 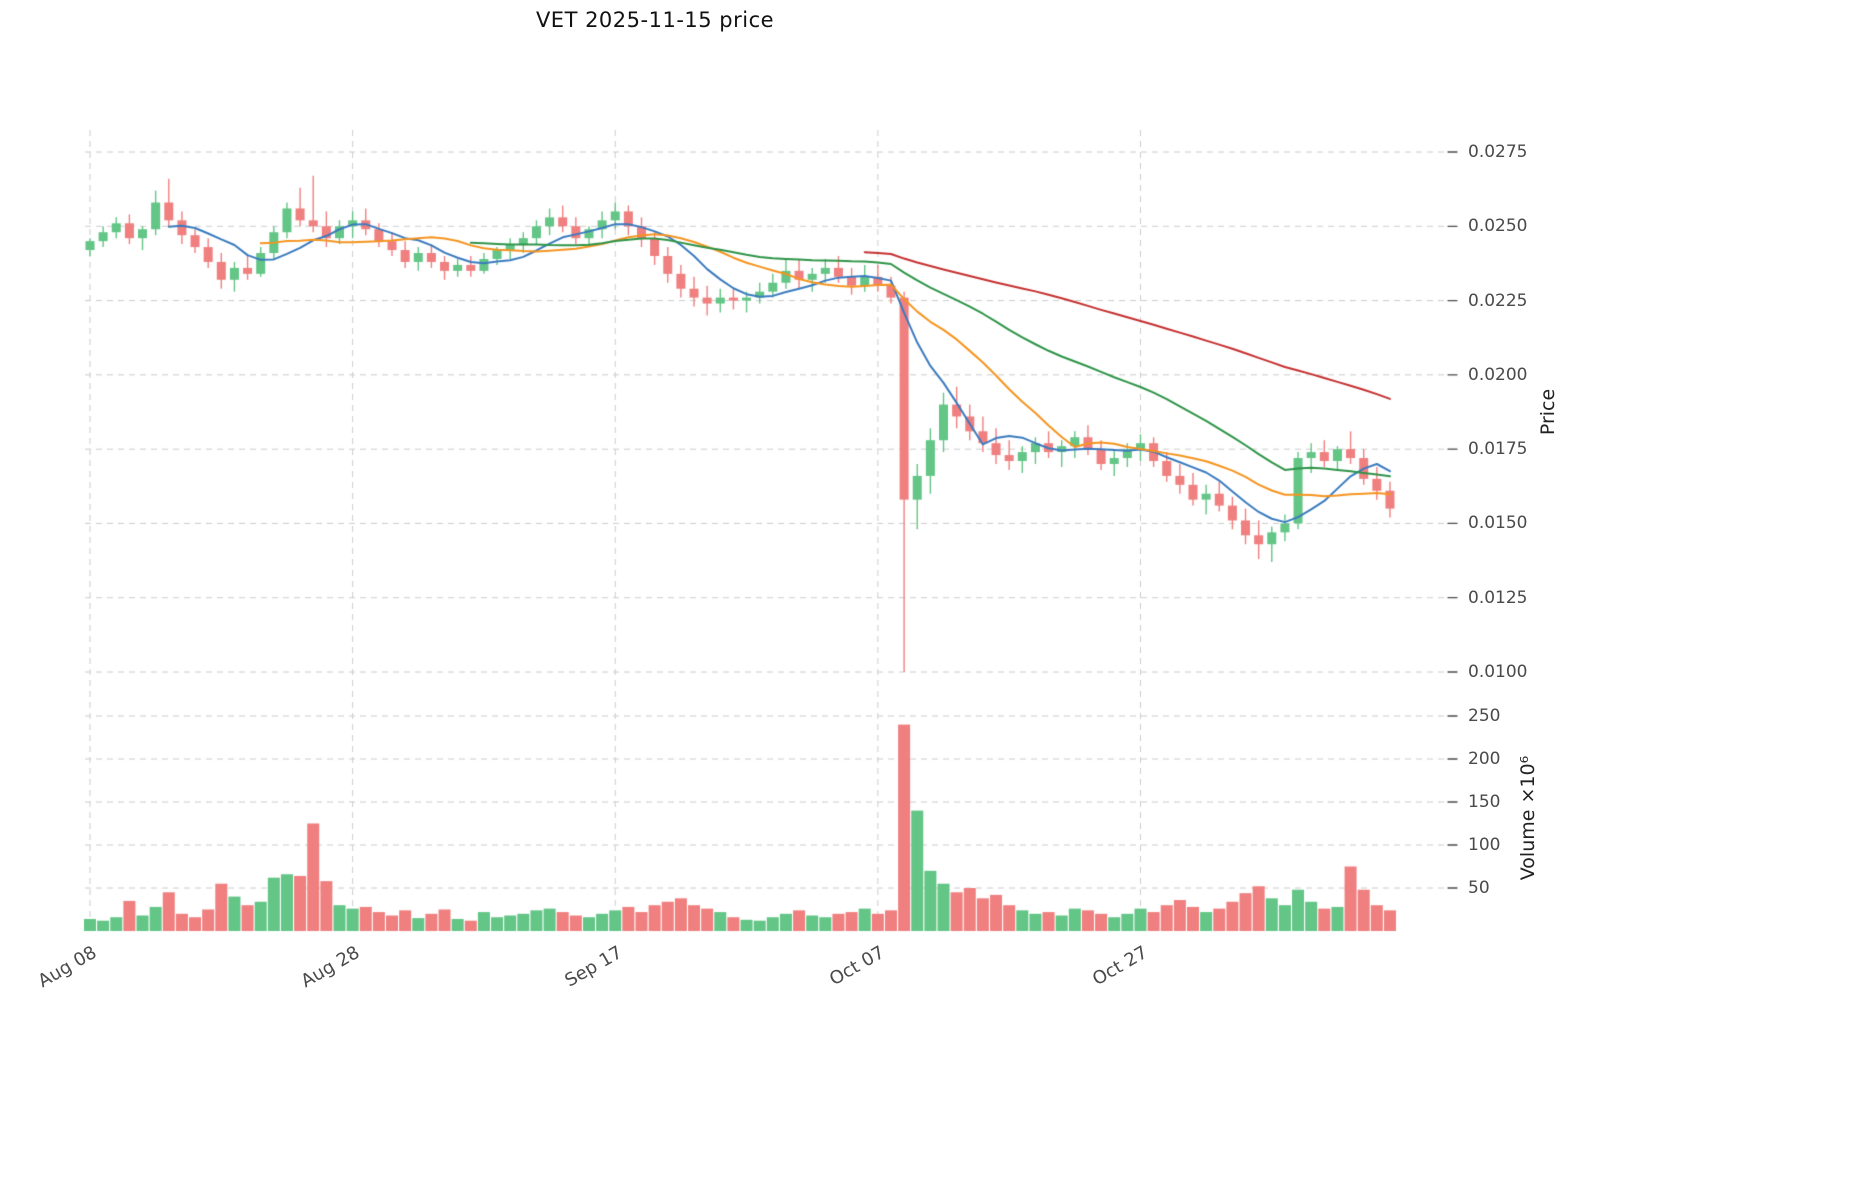 What do you see at coordinates (1548, 412) in the screenshot?
I see `price-axis-label: Price` at bounding box center [1548, 412].